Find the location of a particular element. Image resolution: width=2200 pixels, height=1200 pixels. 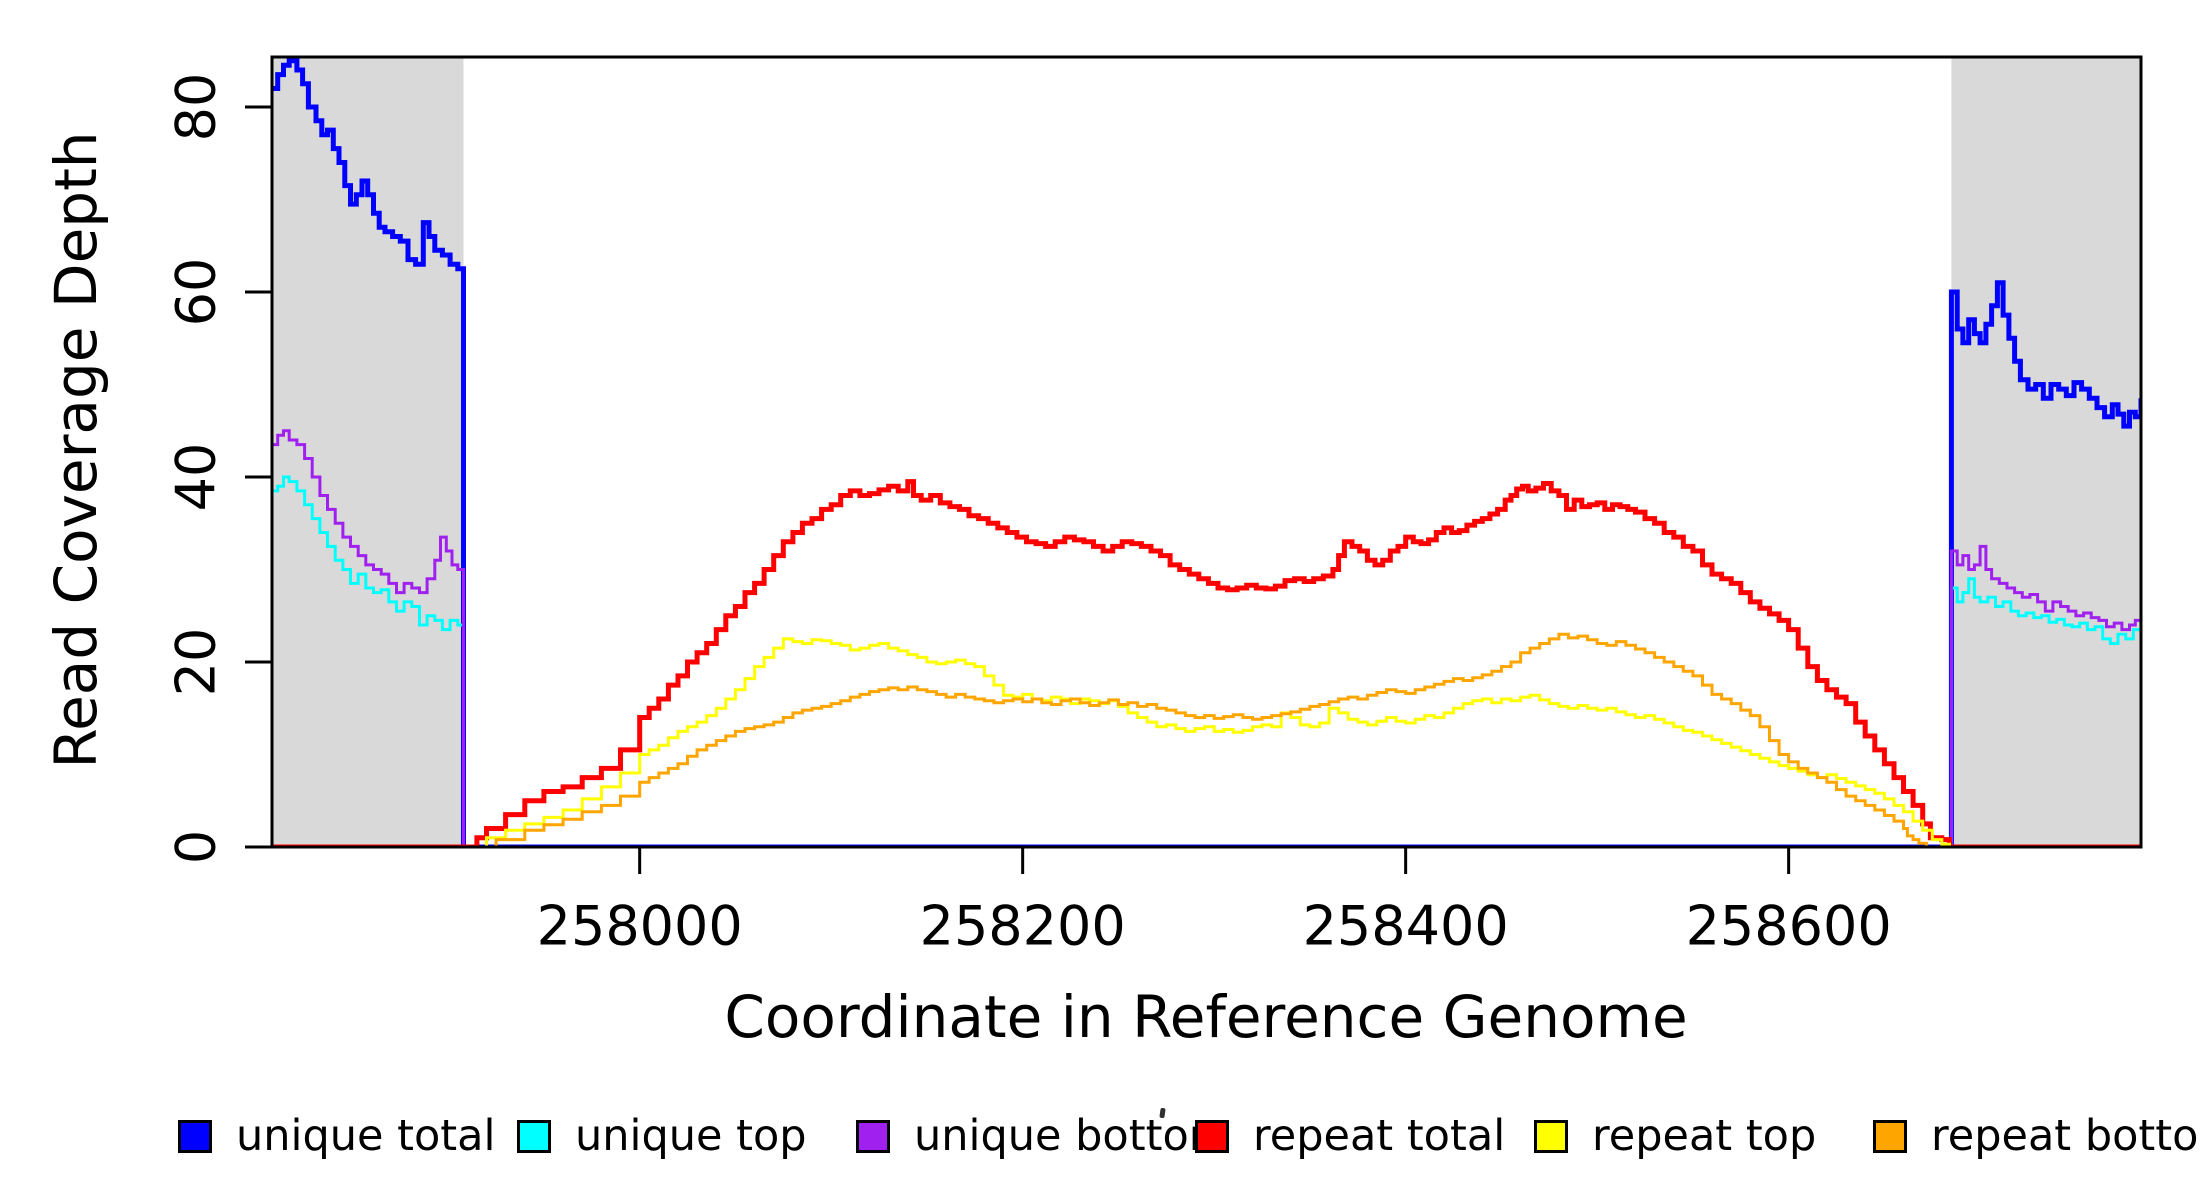

y-tick-label-0: 0 is located at coordinates (196, 847).